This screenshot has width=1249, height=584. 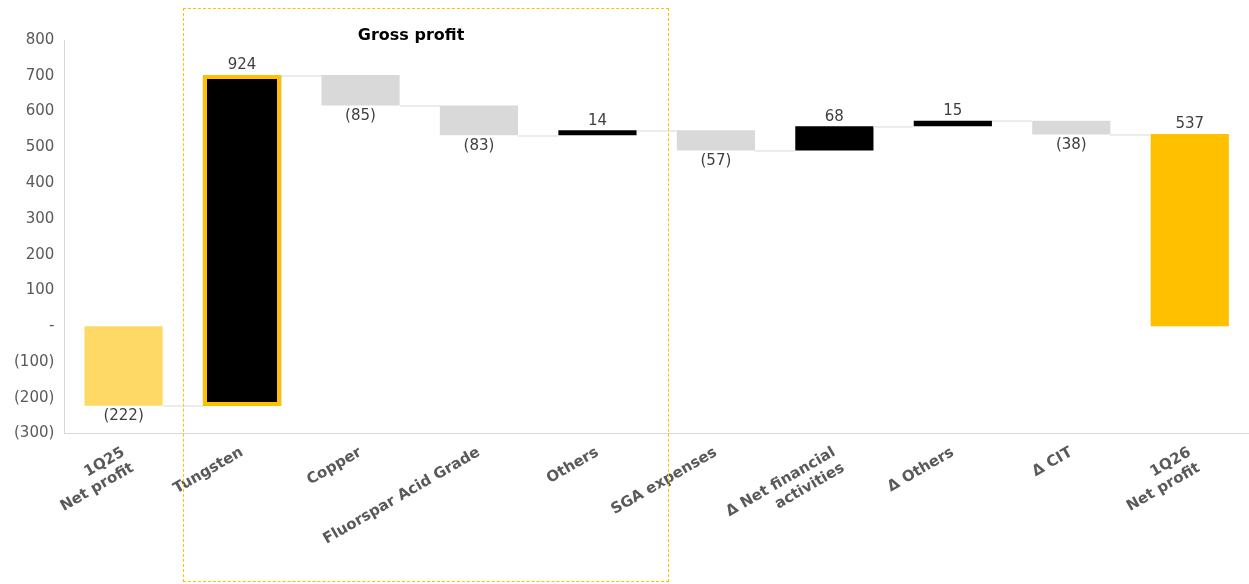 What do you see at coordinates (34, 360) in the screenshot?
I see `y-tick-label: (100)` at bounding box center [34, 360].